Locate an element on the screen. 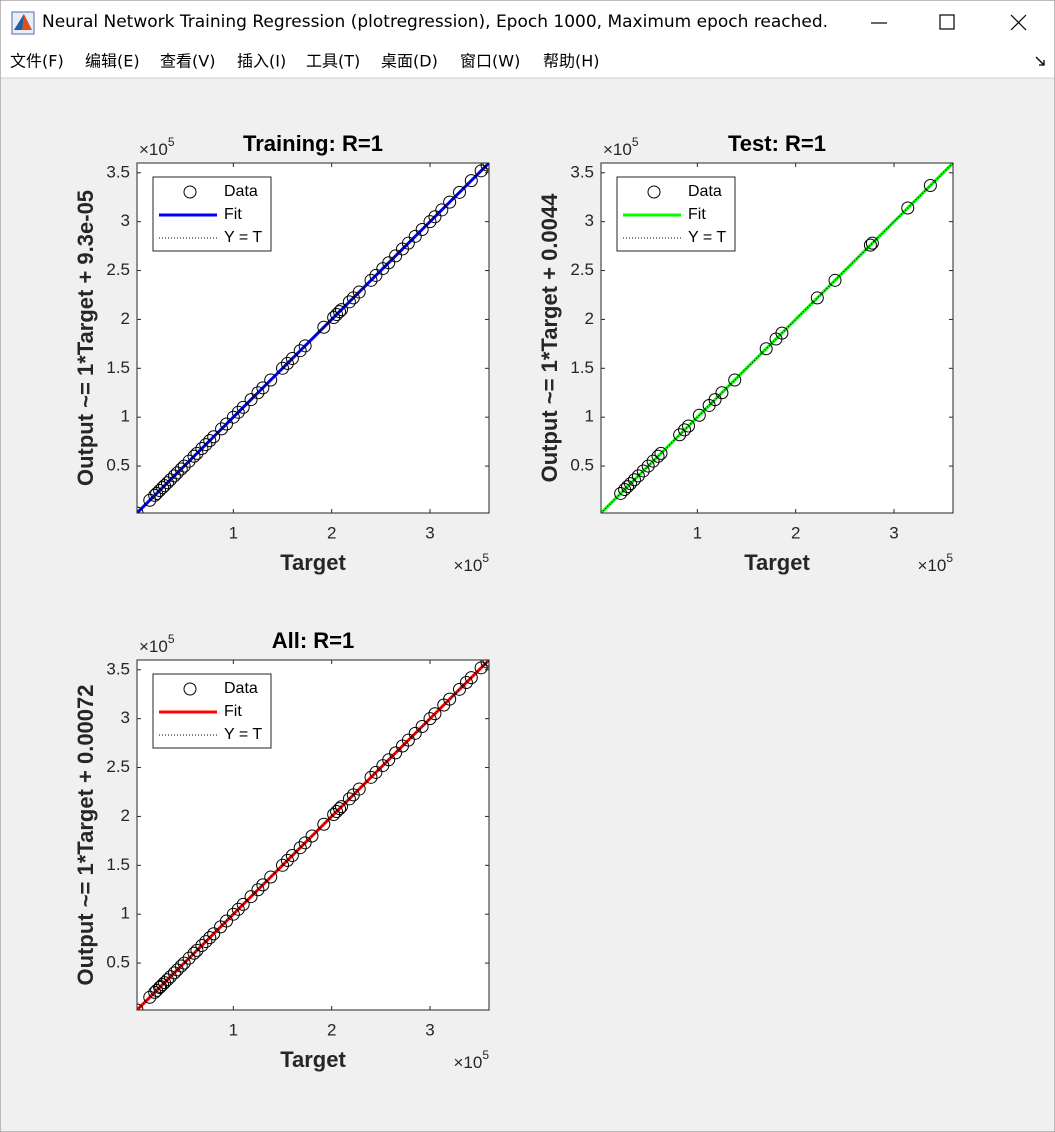 The height and width of the screenshot is (1132, 1055). undock-button is located at coordinates (1040, 61).